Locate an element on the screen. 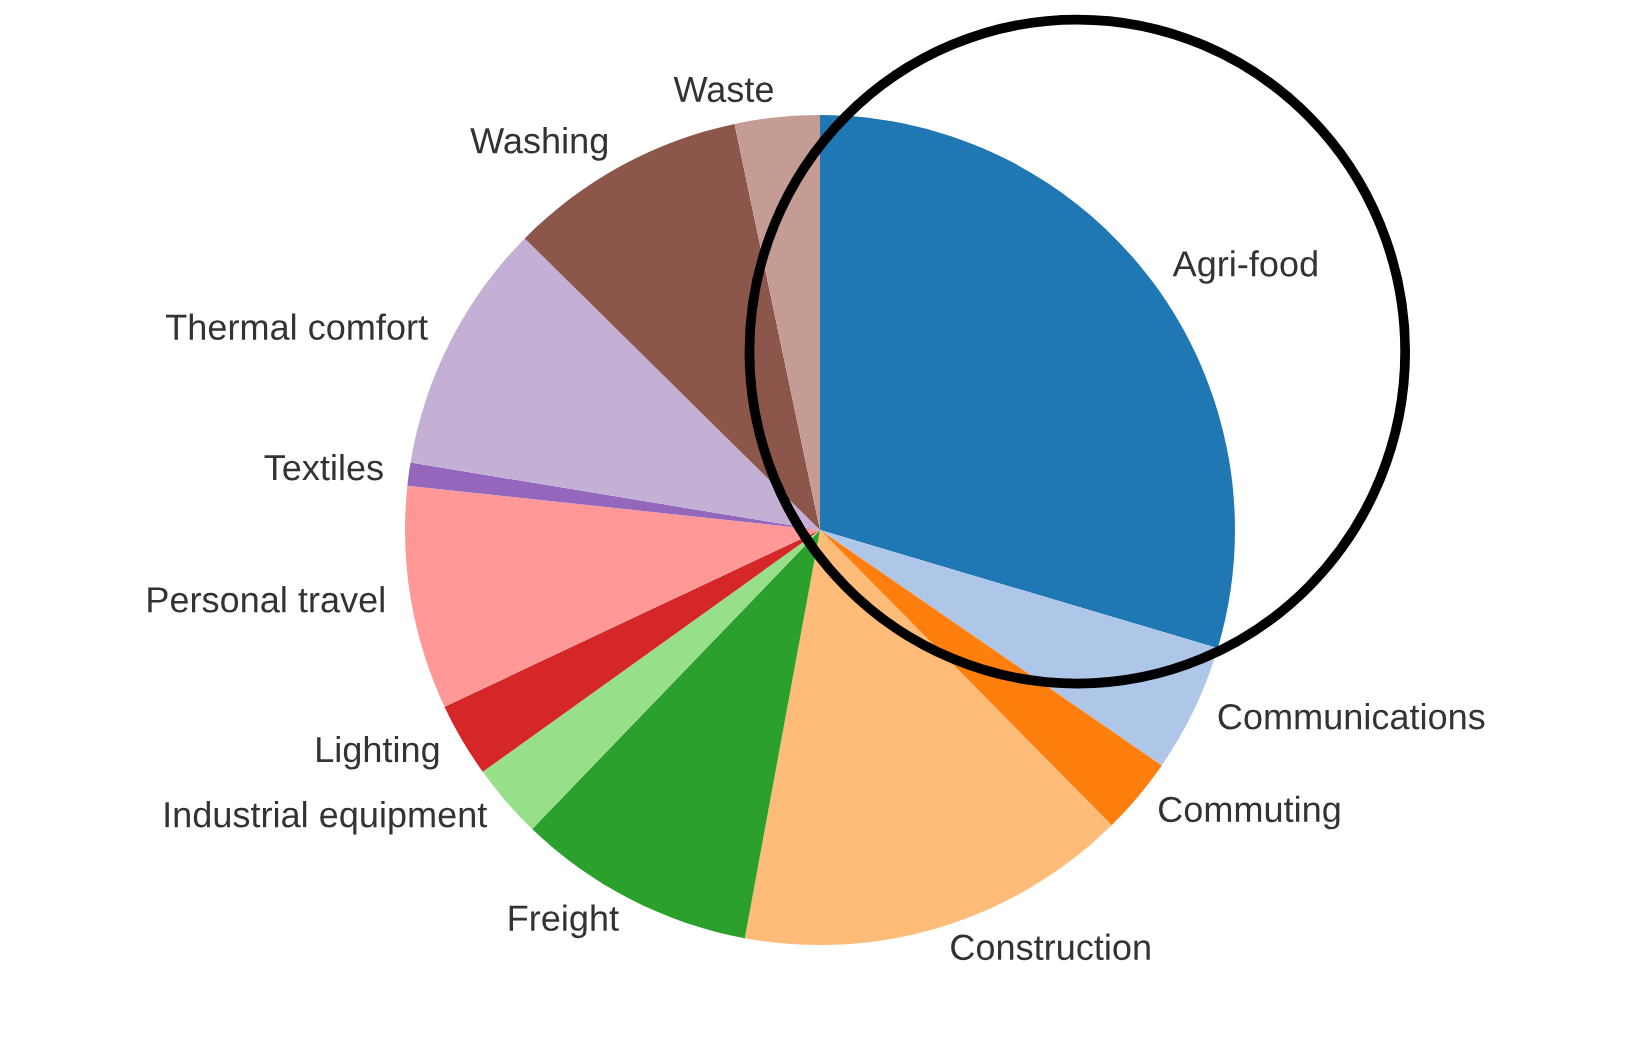  slice-label: Washing is located at coordinates (538, 144).